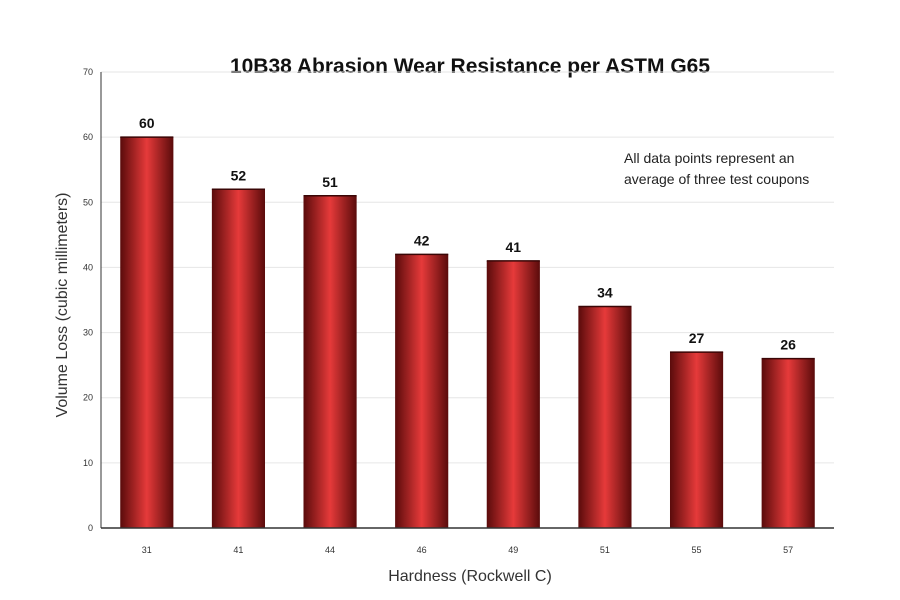  What do you see at coordinates (88, 267) in the screenshot?
I see `y-tick-label: 40` at bounding box center [88, 267].